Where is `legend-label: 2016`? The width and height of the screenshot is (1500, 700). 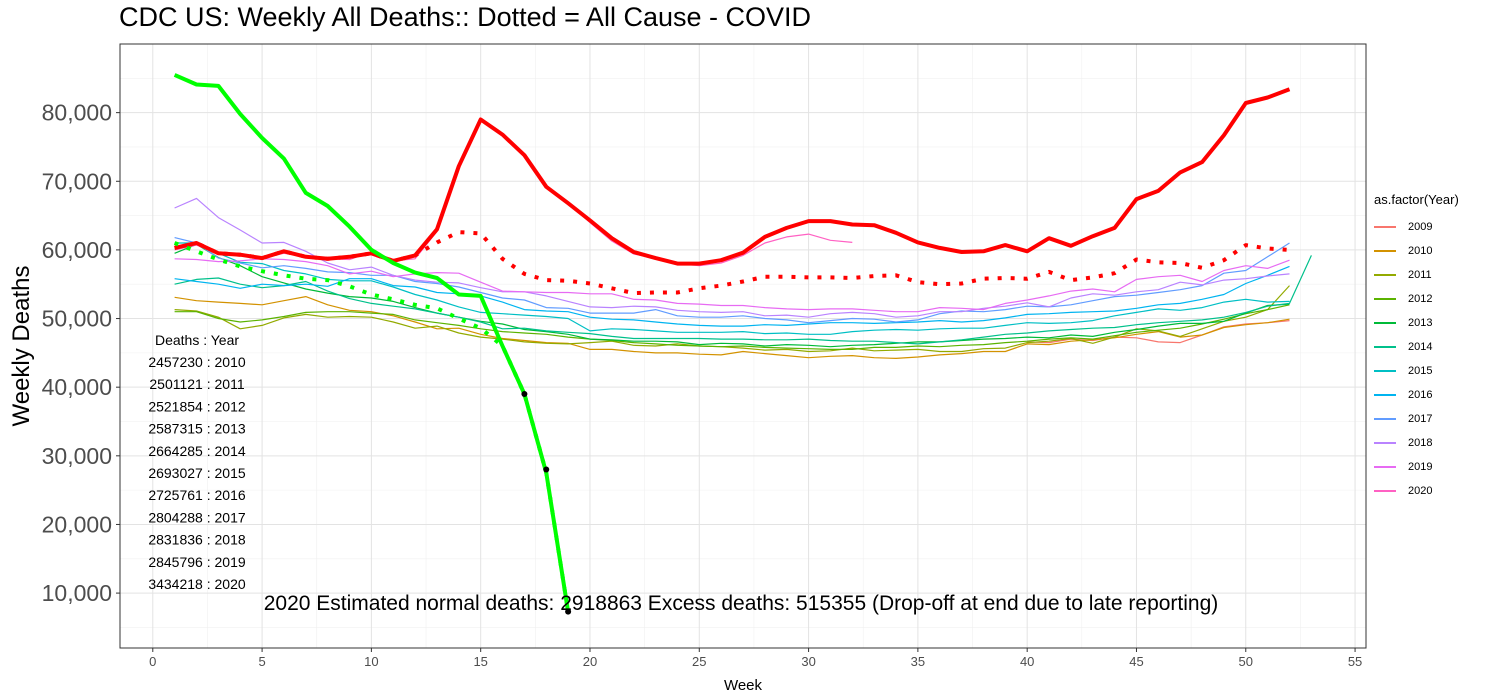 legend-label: 2016 is located at coordinates (1420, 395).